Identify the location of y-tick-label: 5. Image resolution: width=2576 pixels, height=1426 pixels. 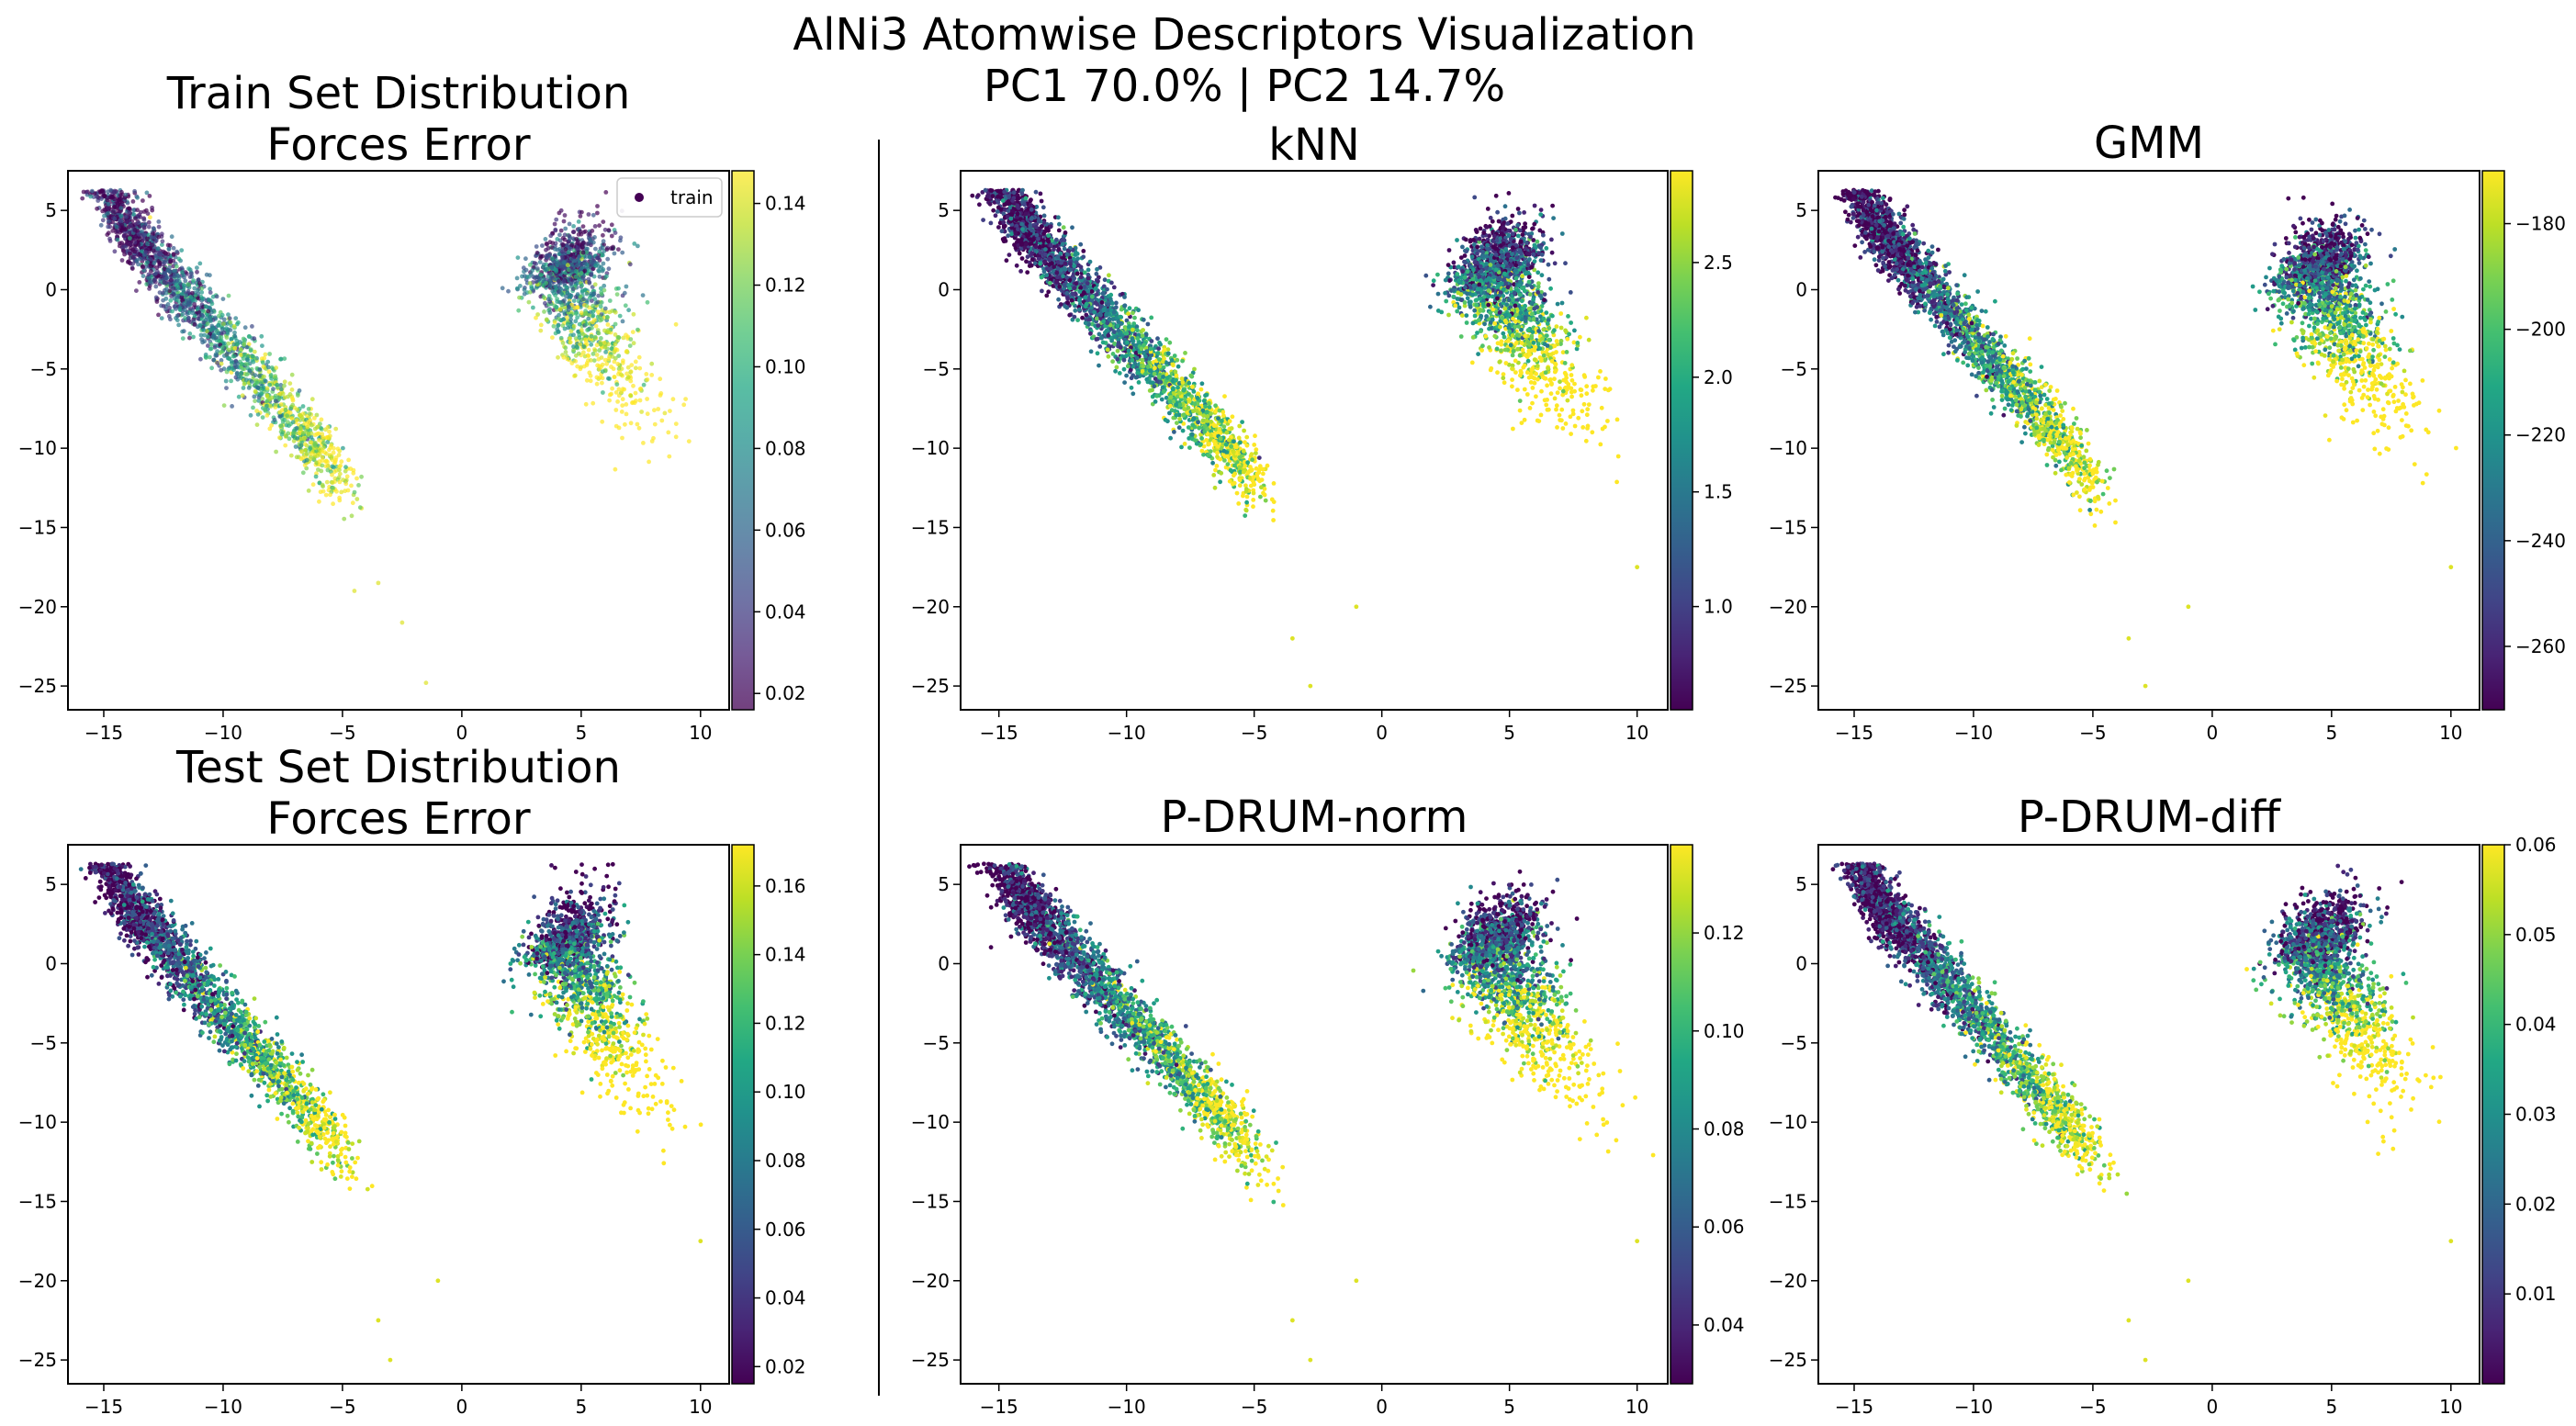
(51, 210).